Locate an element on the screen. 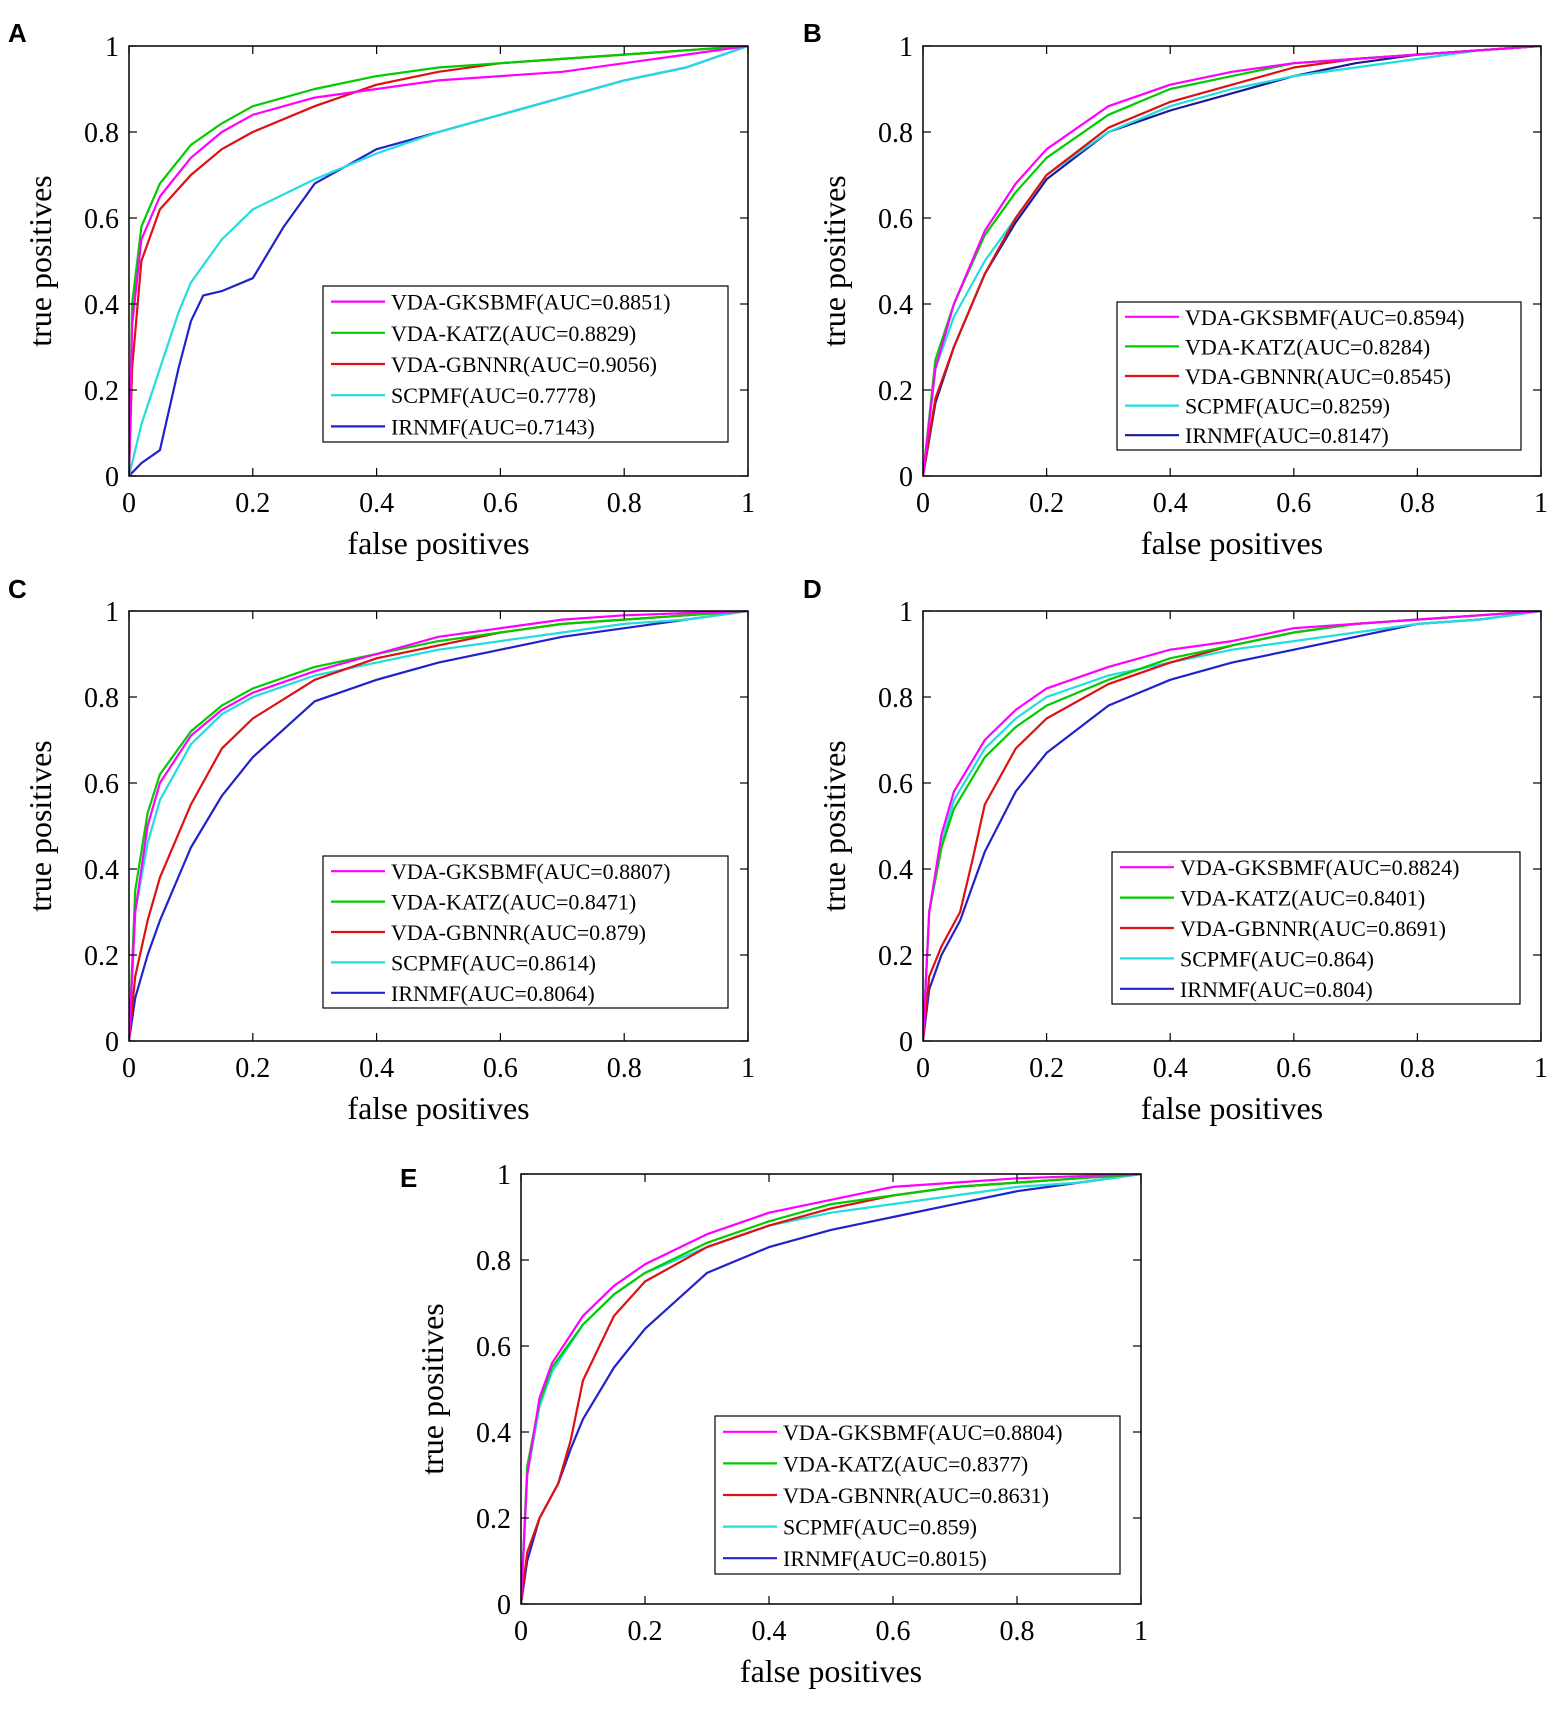  legend-entry: VDA-GKSBMF(AUC=0.8594) is located at coordinates (1324, 317).